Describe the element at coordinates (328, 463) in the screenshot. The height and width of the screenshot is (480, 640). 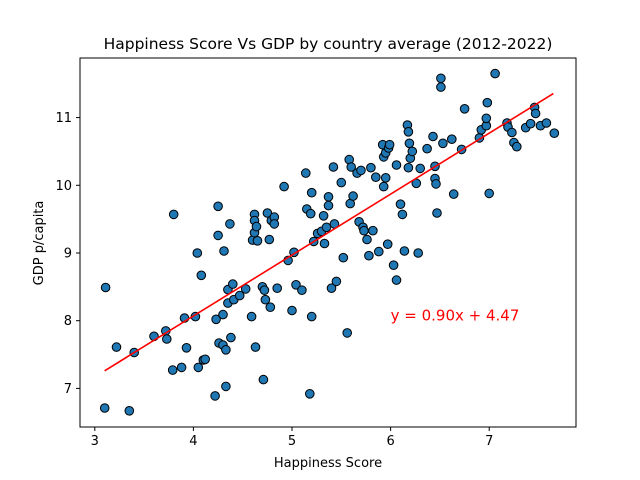
I see `x-axis-label: Happiness Score` at that location.